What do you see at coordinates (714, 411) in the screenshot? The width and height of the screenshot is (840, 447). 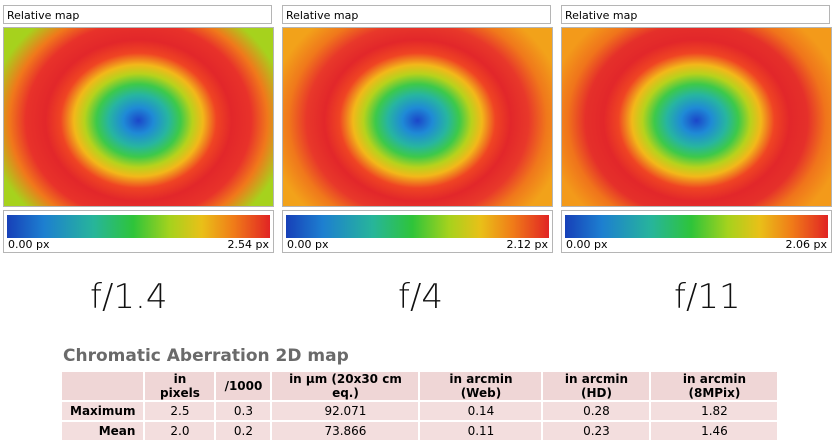 I see `table-cell: 1.82` at bounding box center [714, 411].